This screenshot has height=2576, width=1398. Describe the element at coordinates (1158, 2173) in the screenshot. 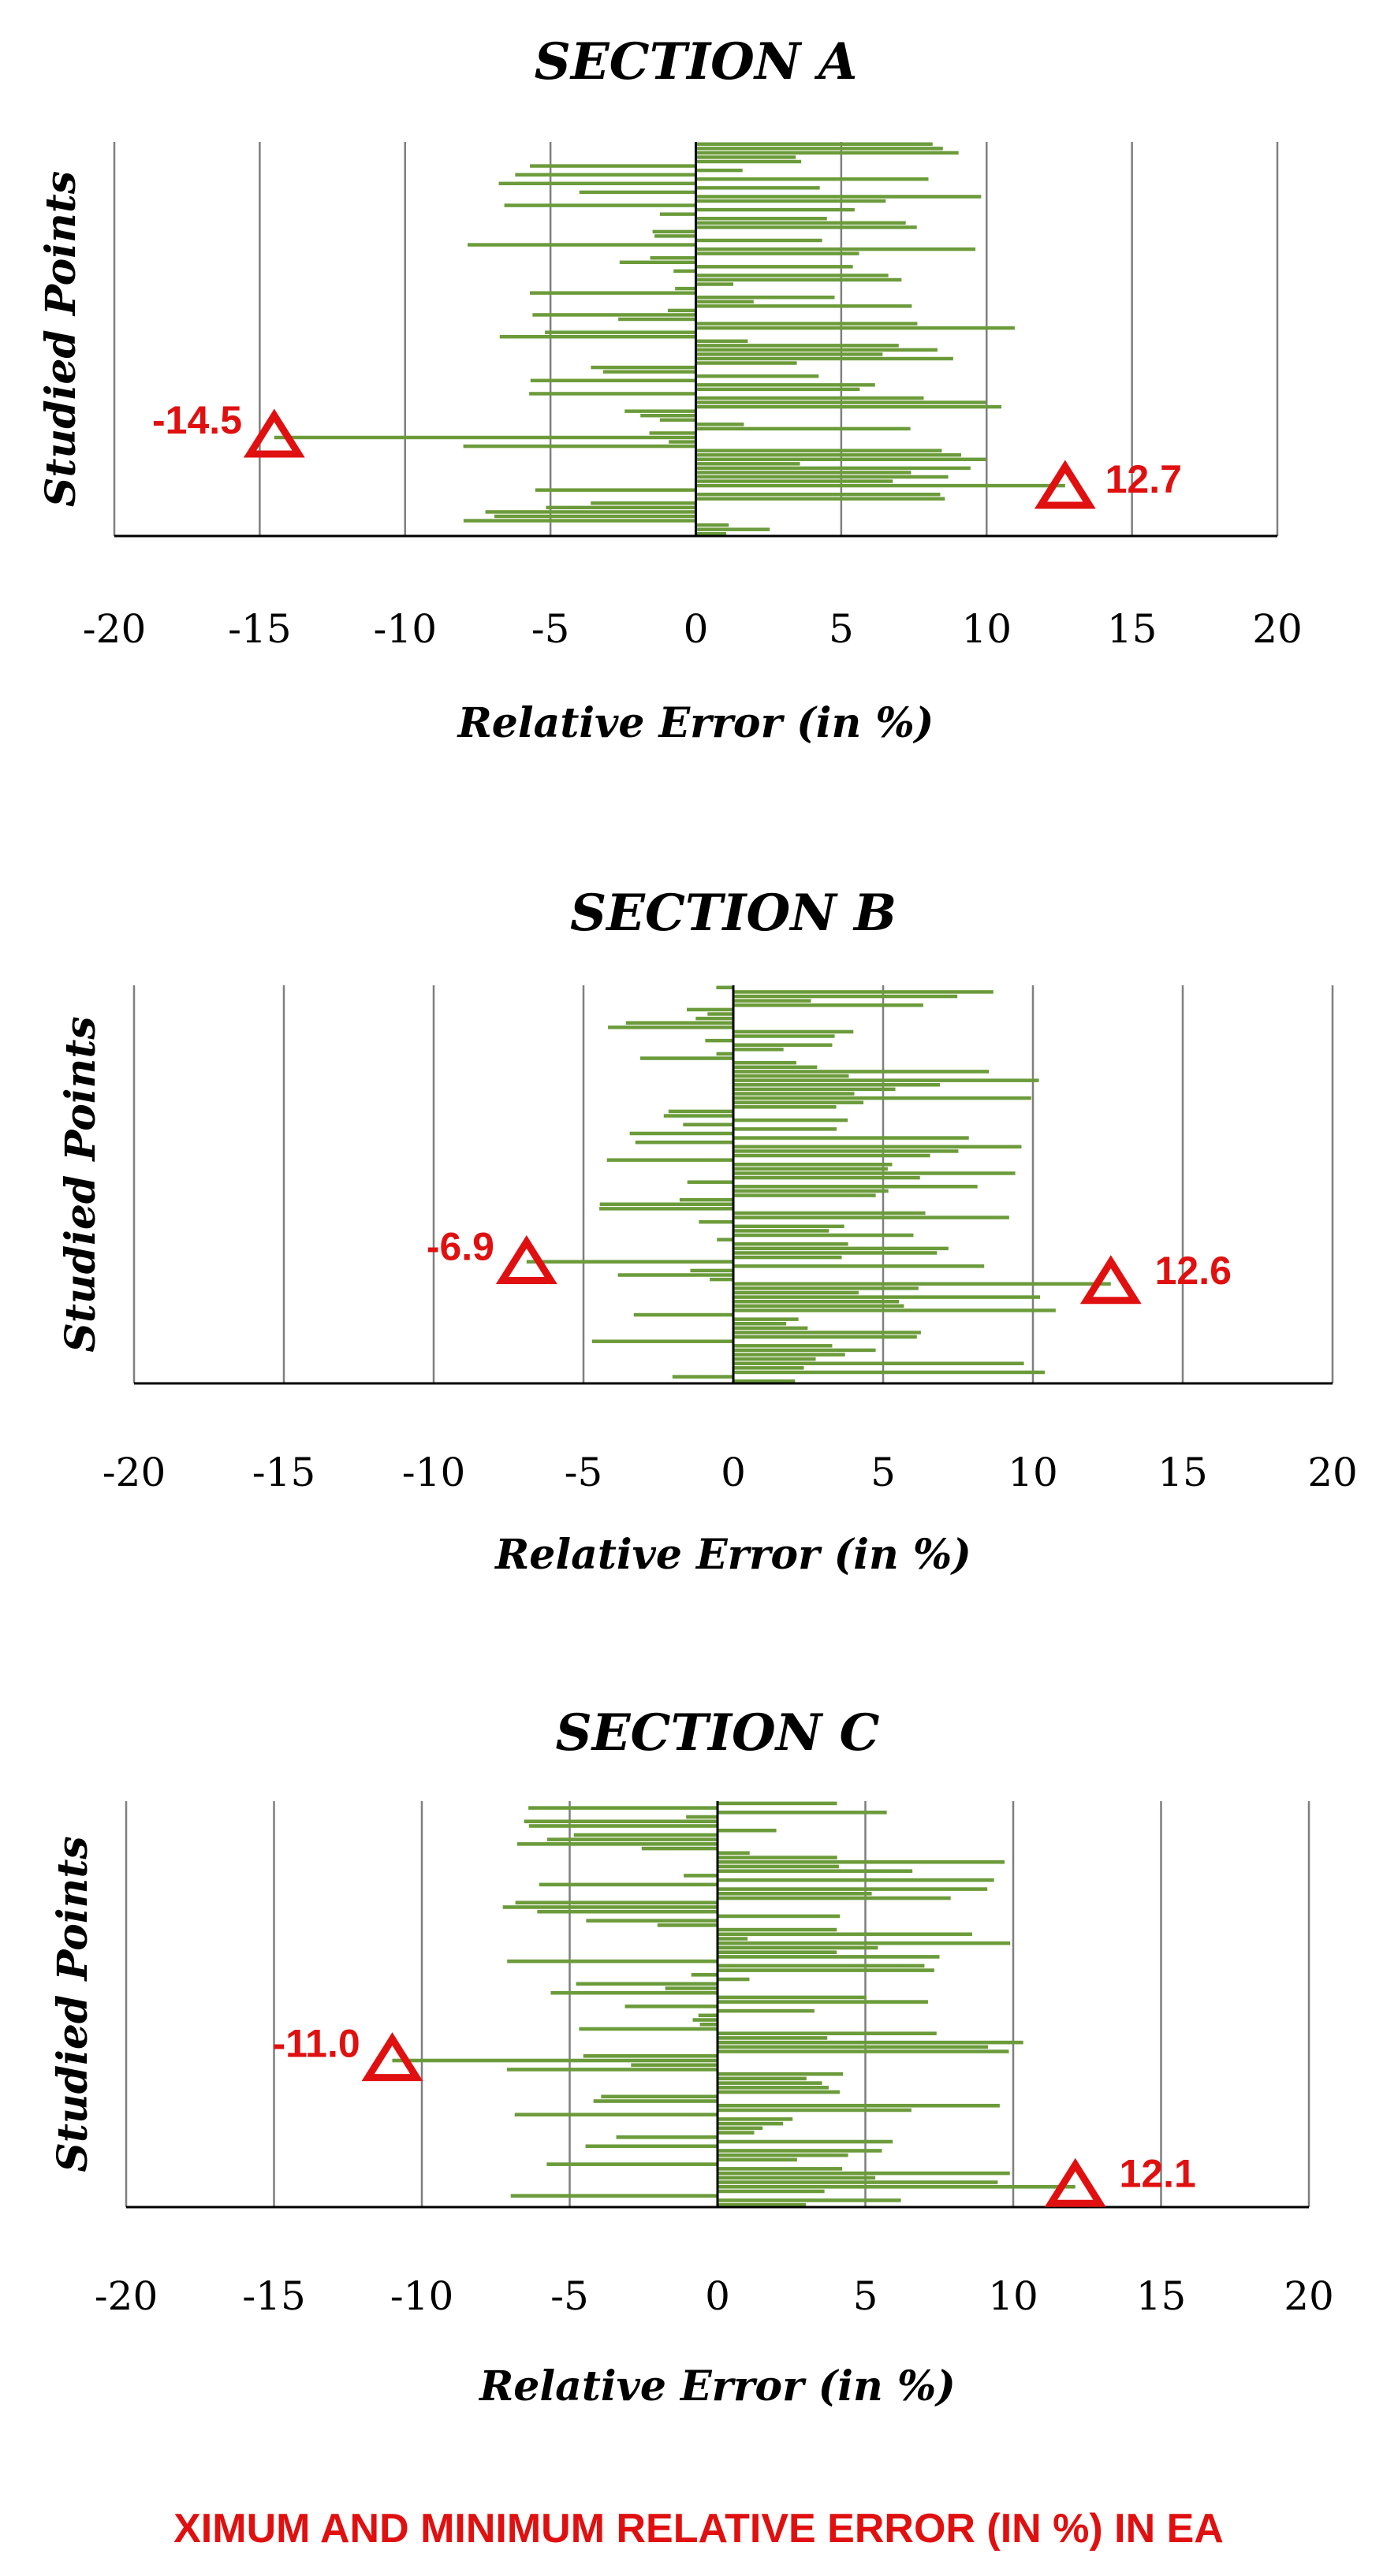

I see `max-value-label: 12.1` at that location.